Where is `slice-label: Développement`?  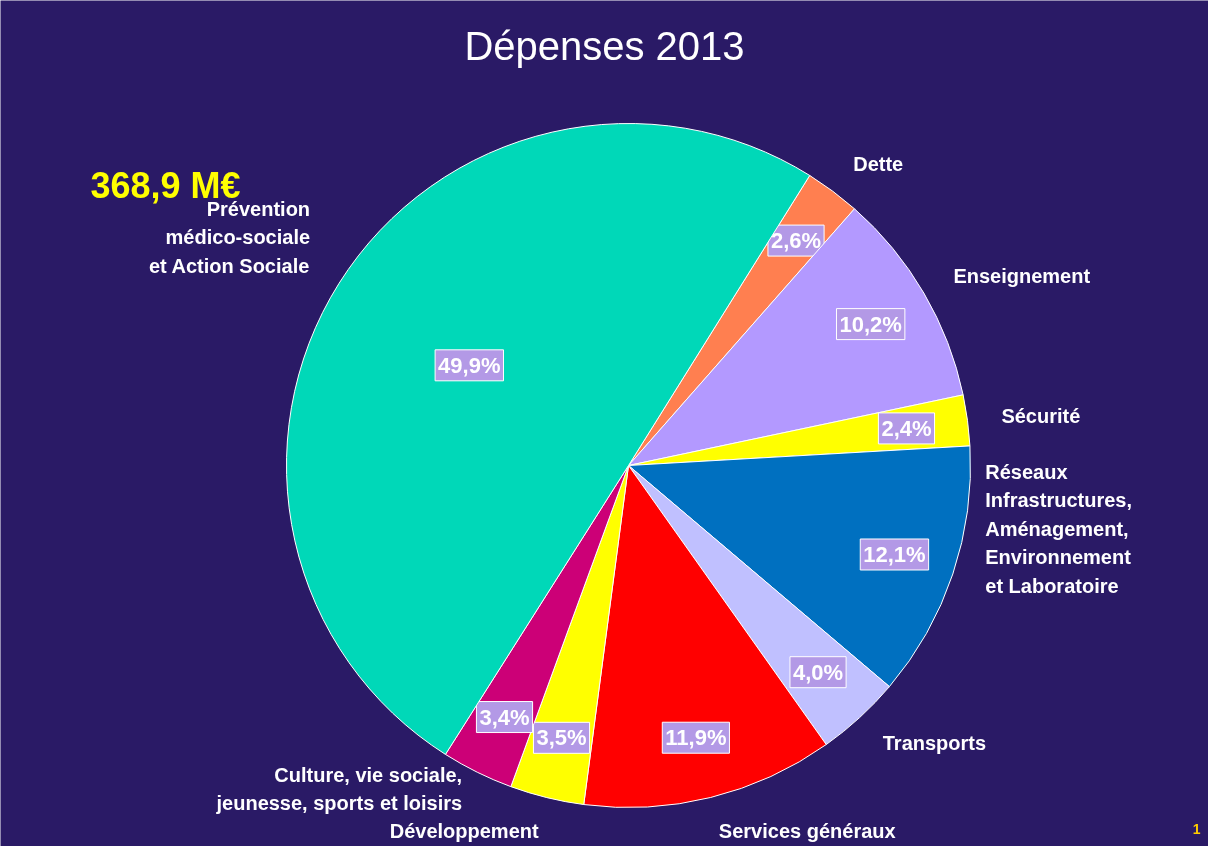
slice-label: Développement is located at coordinates (464, 830).